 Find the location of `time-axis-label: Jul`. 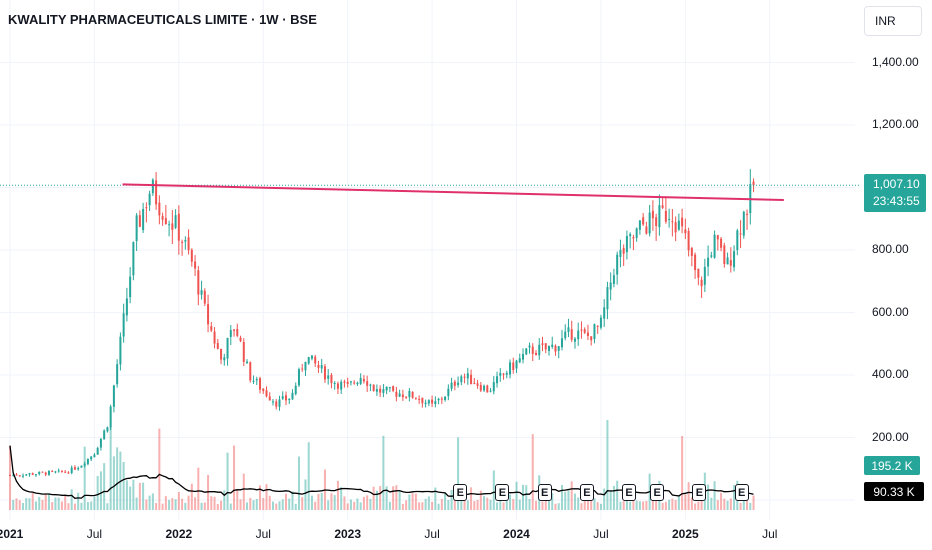

time-axis-label: Jul is located at coordinates (432, 534).